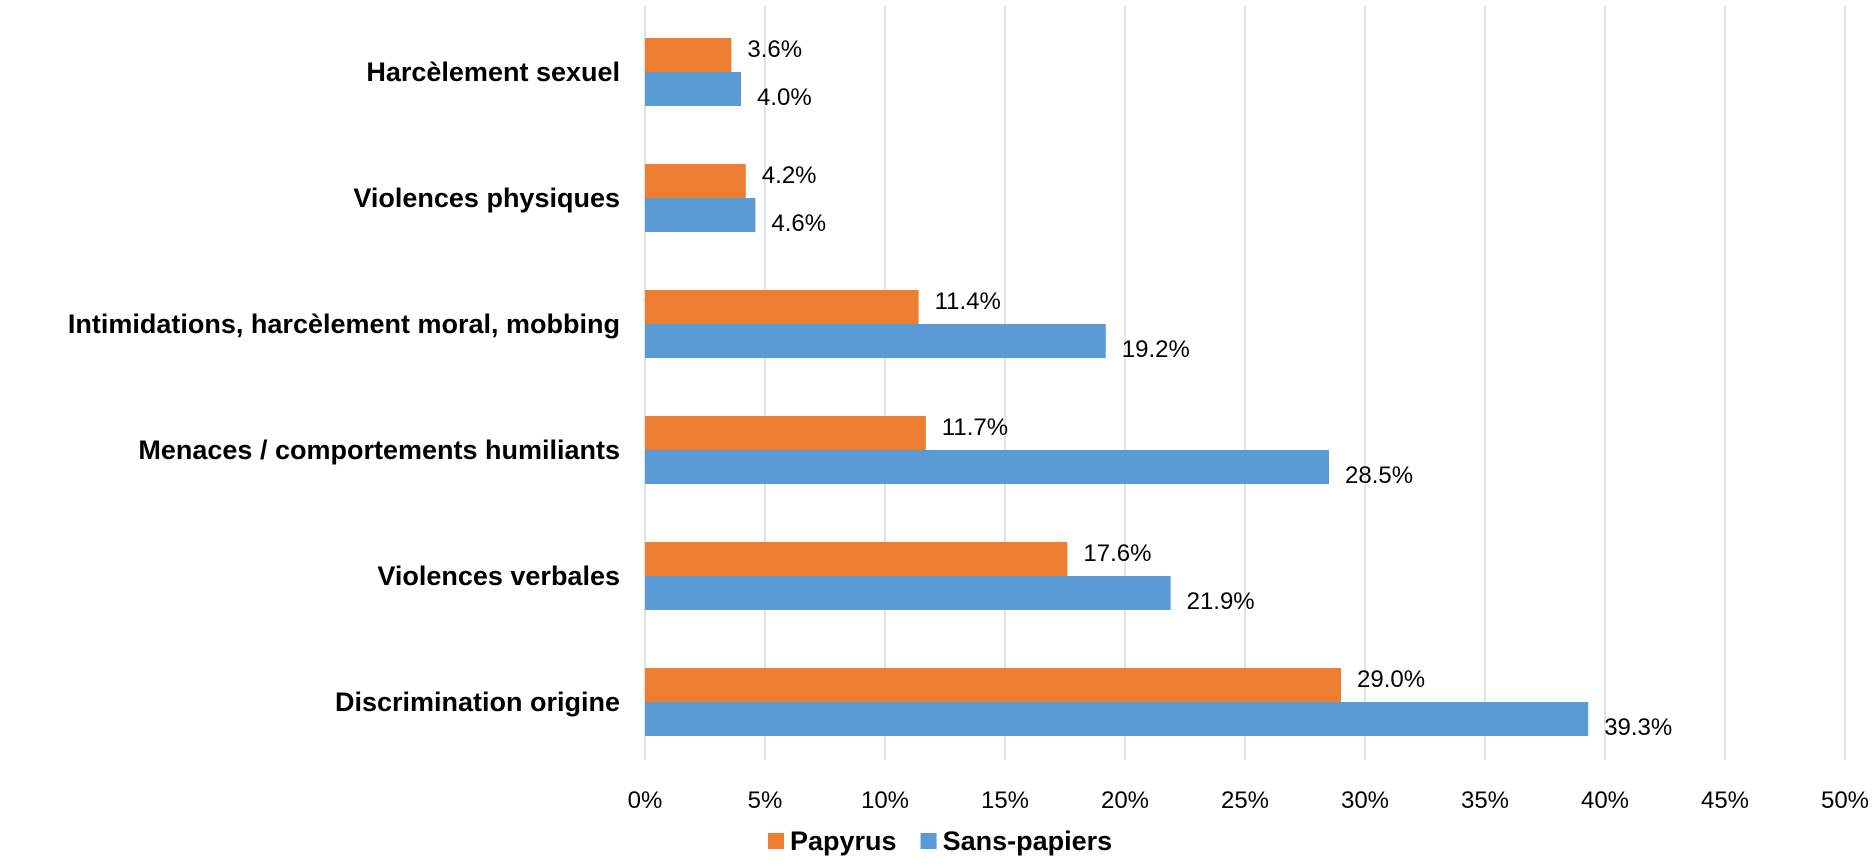 The height and width of the screenshot is (867, 1875). Describe the element at coordinates (798, 223) in the screenshot. I see `data-label: 4.6%` at that location.